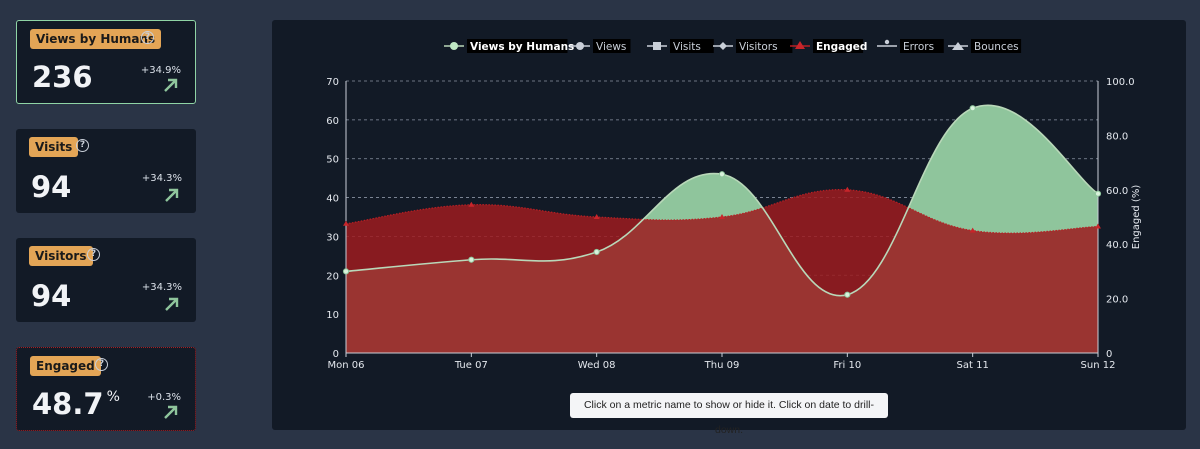  I want to click on x-tick-label: Fri 10, so click(847, 365).